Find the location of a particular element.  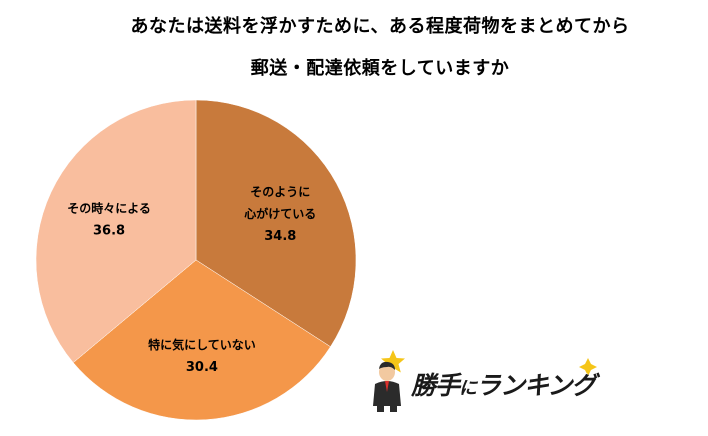

pie-label-category: そのように is located at coordinates (280, 192).